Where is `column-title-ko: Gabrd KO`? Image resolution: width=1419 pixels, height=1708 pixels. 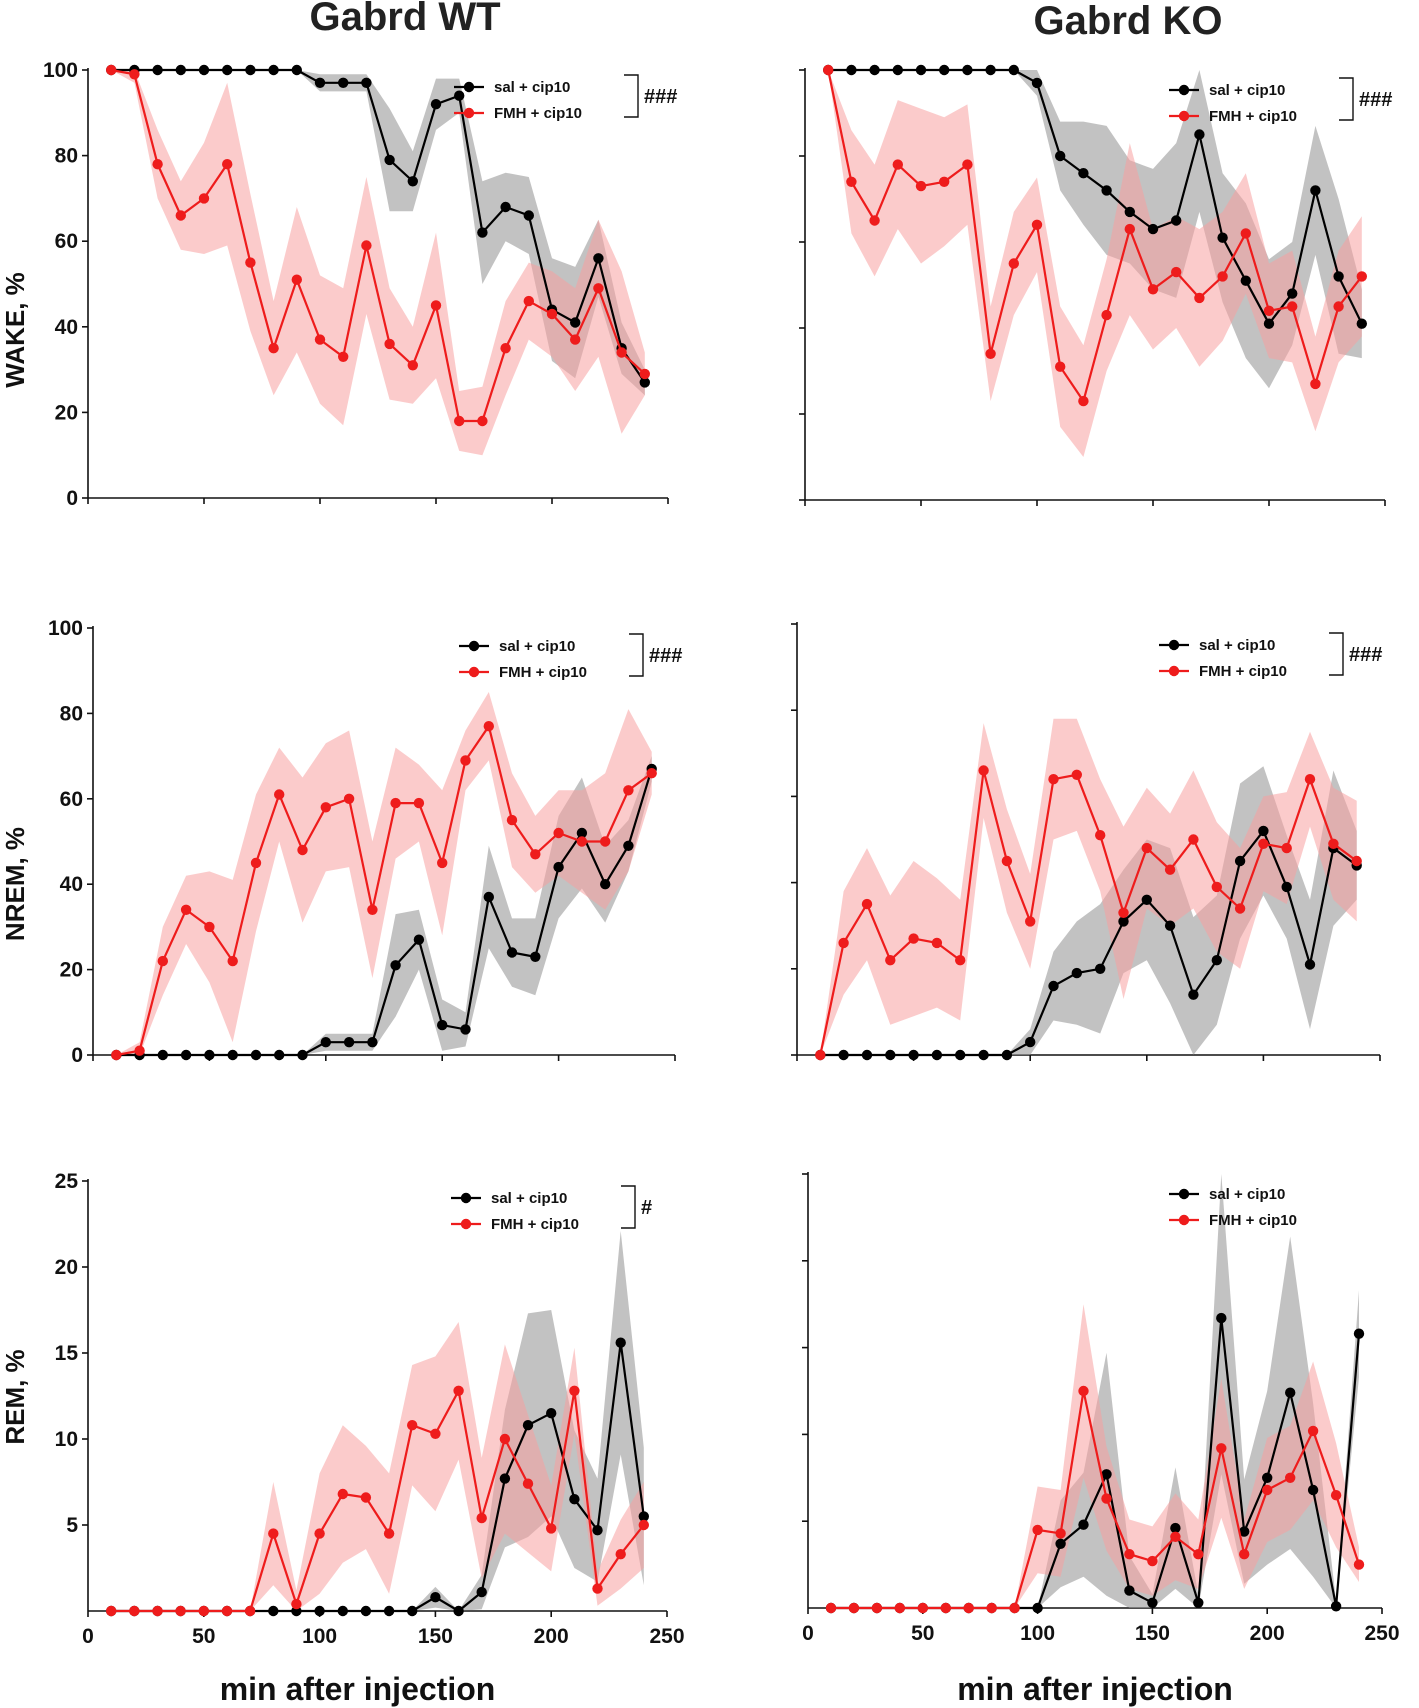
column-title-ko: Gabrd KO is located at coordinates (1128, 21).